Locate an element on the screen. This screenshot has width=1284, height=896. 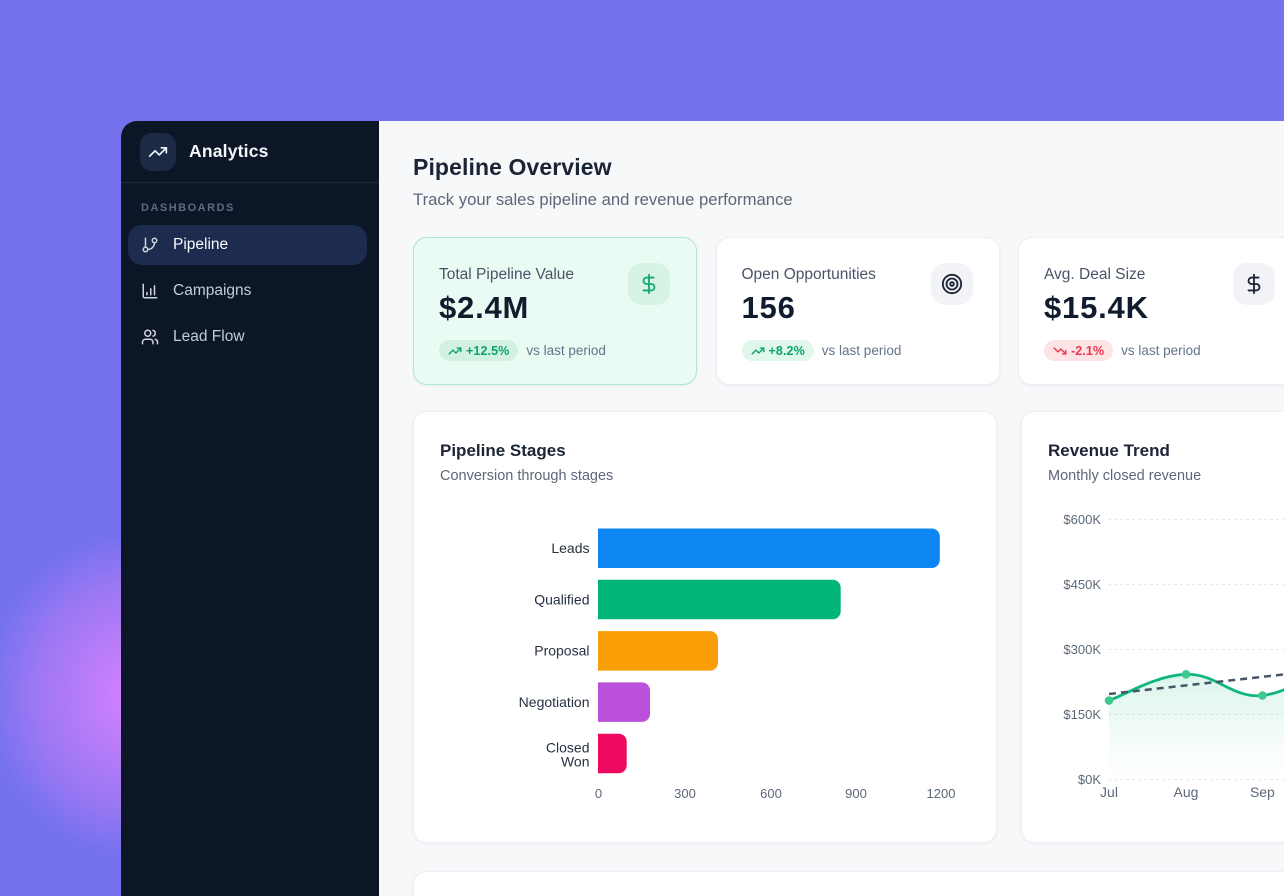
svg-text: 600 is located at coordinates (771, 793).